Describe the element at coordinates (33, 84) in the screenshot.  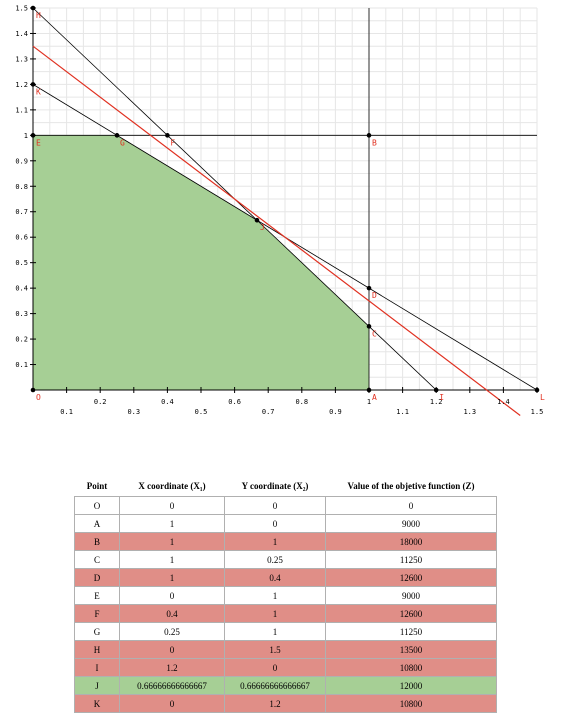
I see `point-k-marker` at that location.